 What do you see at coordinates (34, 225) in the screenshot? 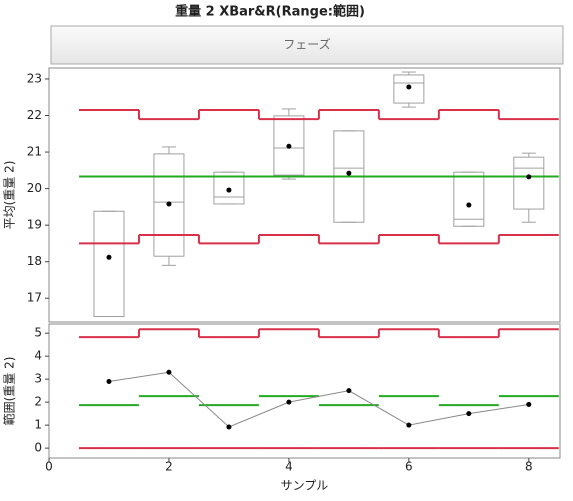
I see `y-tick-label: 19` at bounding box center [34, 225].